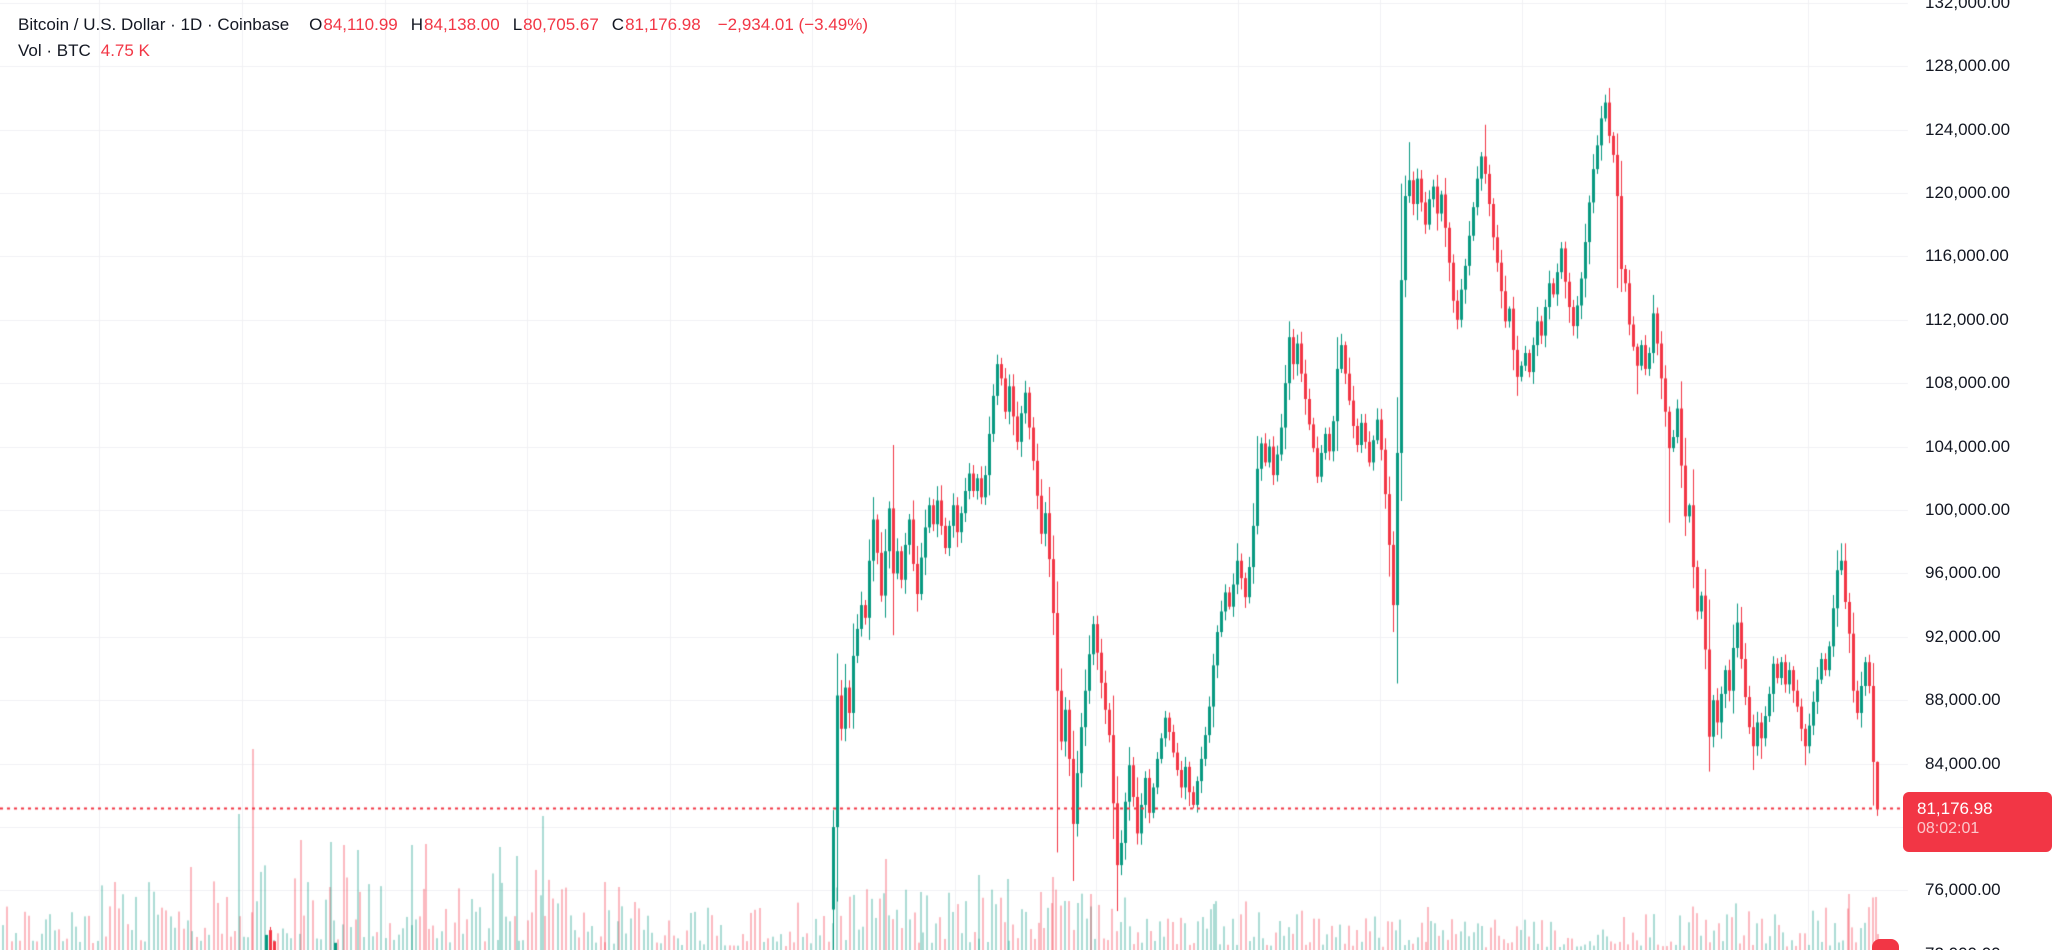 The width and height of the screenshot is (2066, 950). Describe the element at coordinates (1968, 383) in the screenshot. I see `price-axis-label: 108,000.00` at that location.